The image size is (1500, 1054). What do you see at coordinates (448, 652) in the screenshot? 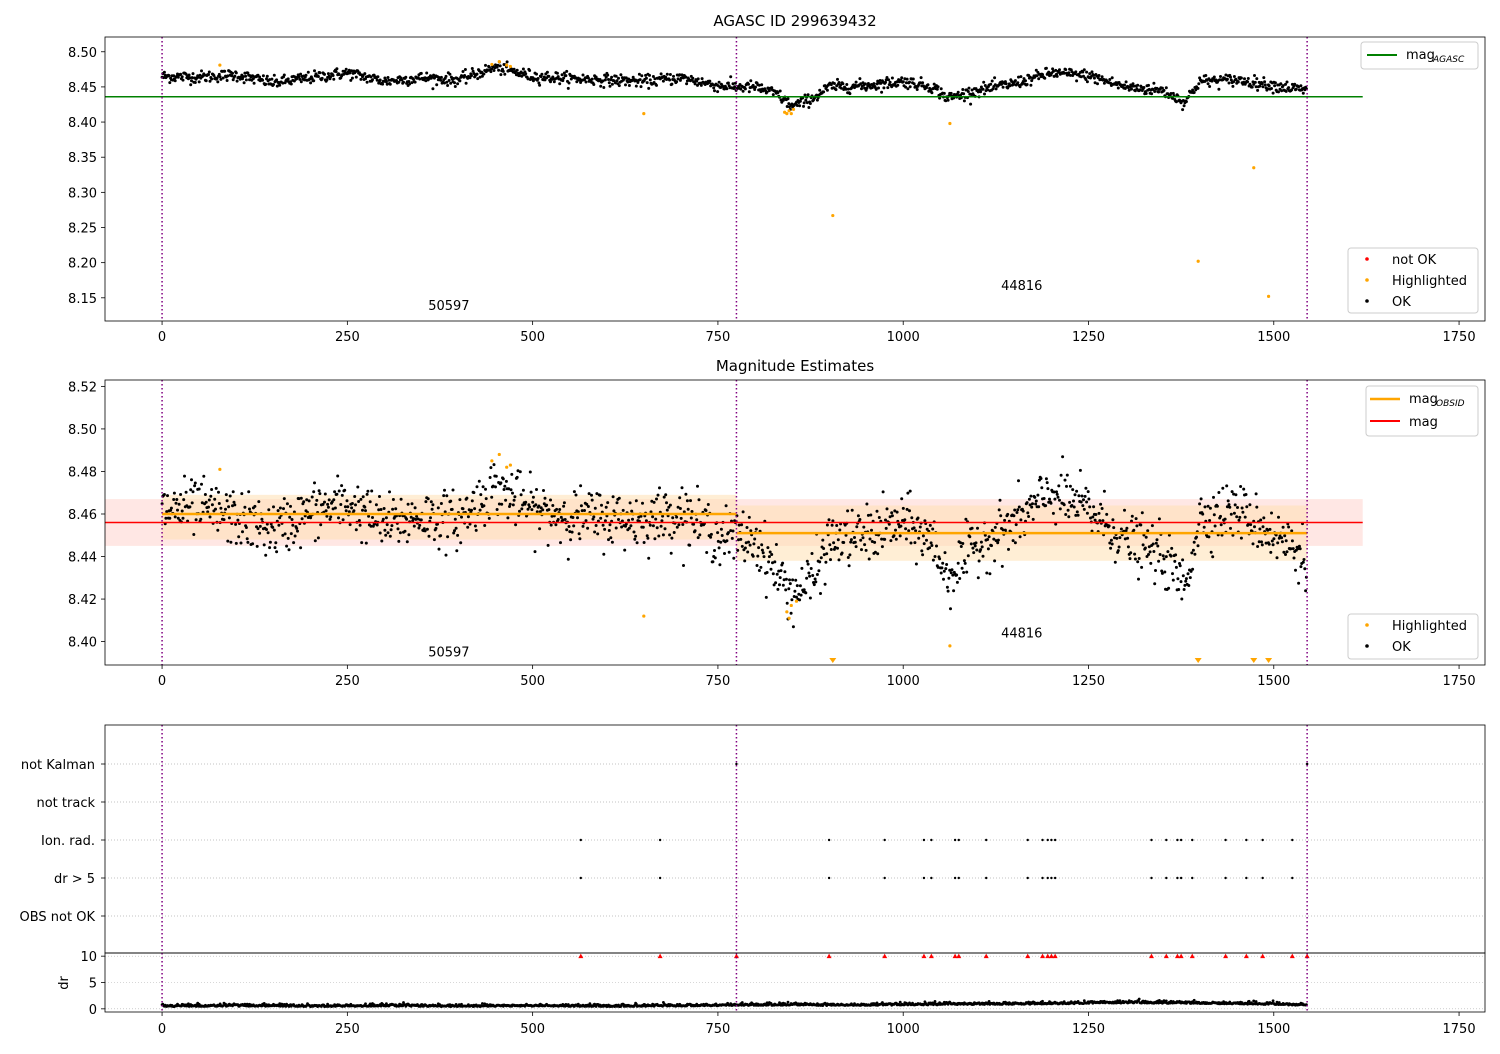
I see `obsid-label: 50597` at bounding box center [448, 652].